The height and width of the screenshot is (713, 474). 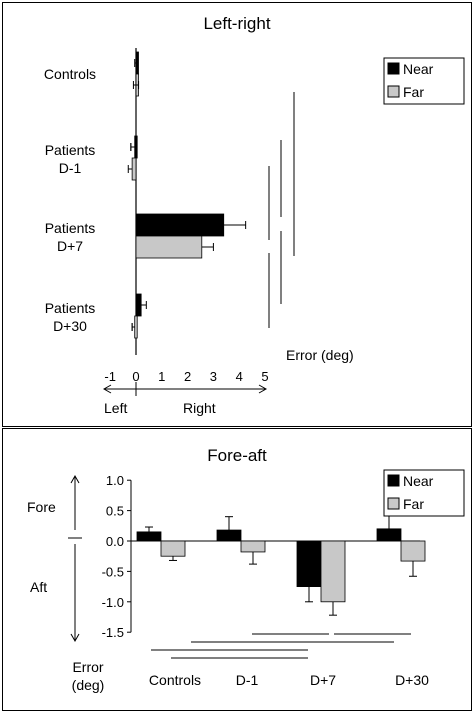 I want to click on left-right-title: Left-right, so click(x=236, y=23).